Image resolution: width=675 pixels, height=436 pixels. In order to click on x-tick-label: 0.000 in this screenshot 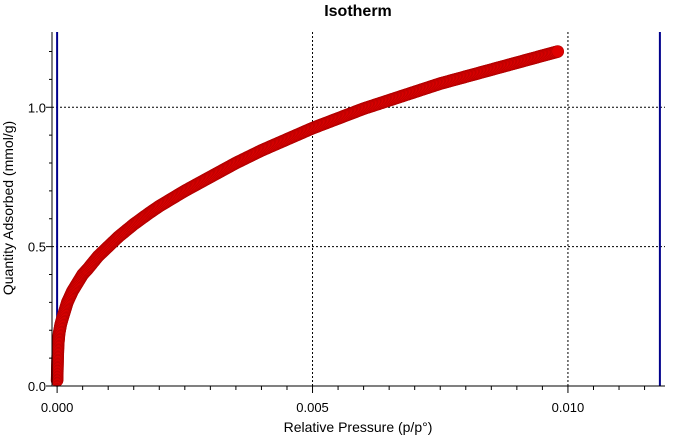, I will do `click(57, 407)`.